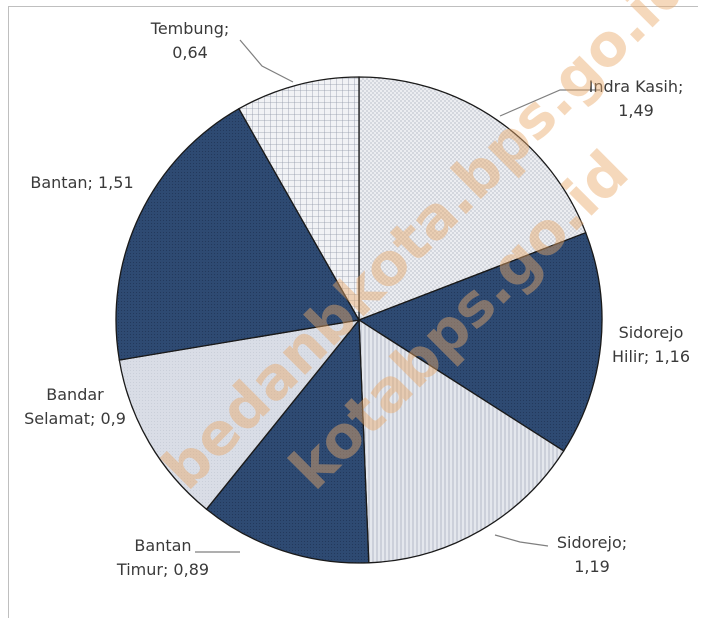  What do you see at coordinates (592, 554) in the screenshot?
I see `slice-data-label: Sidorejo; 1,19` at bounding box center [592, 554].